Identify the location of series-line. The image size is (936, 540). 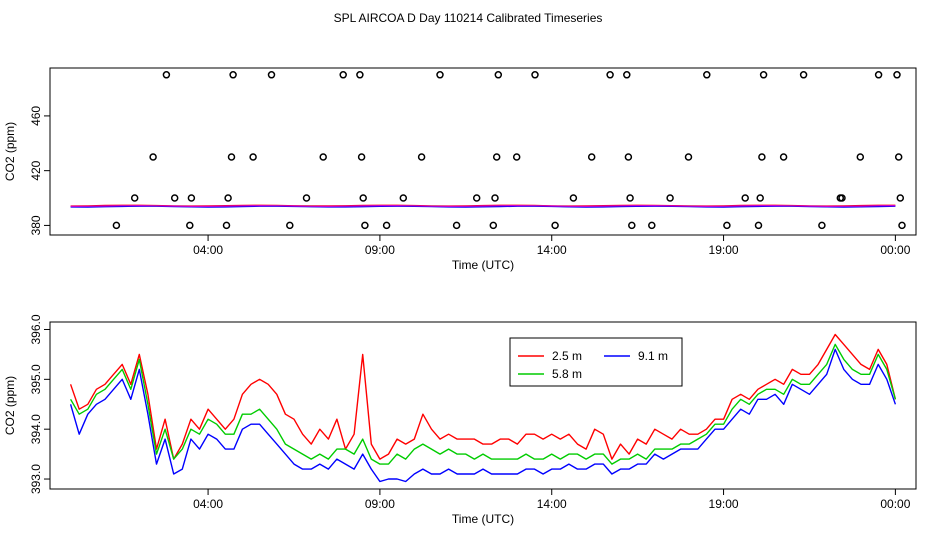
(483, 206).